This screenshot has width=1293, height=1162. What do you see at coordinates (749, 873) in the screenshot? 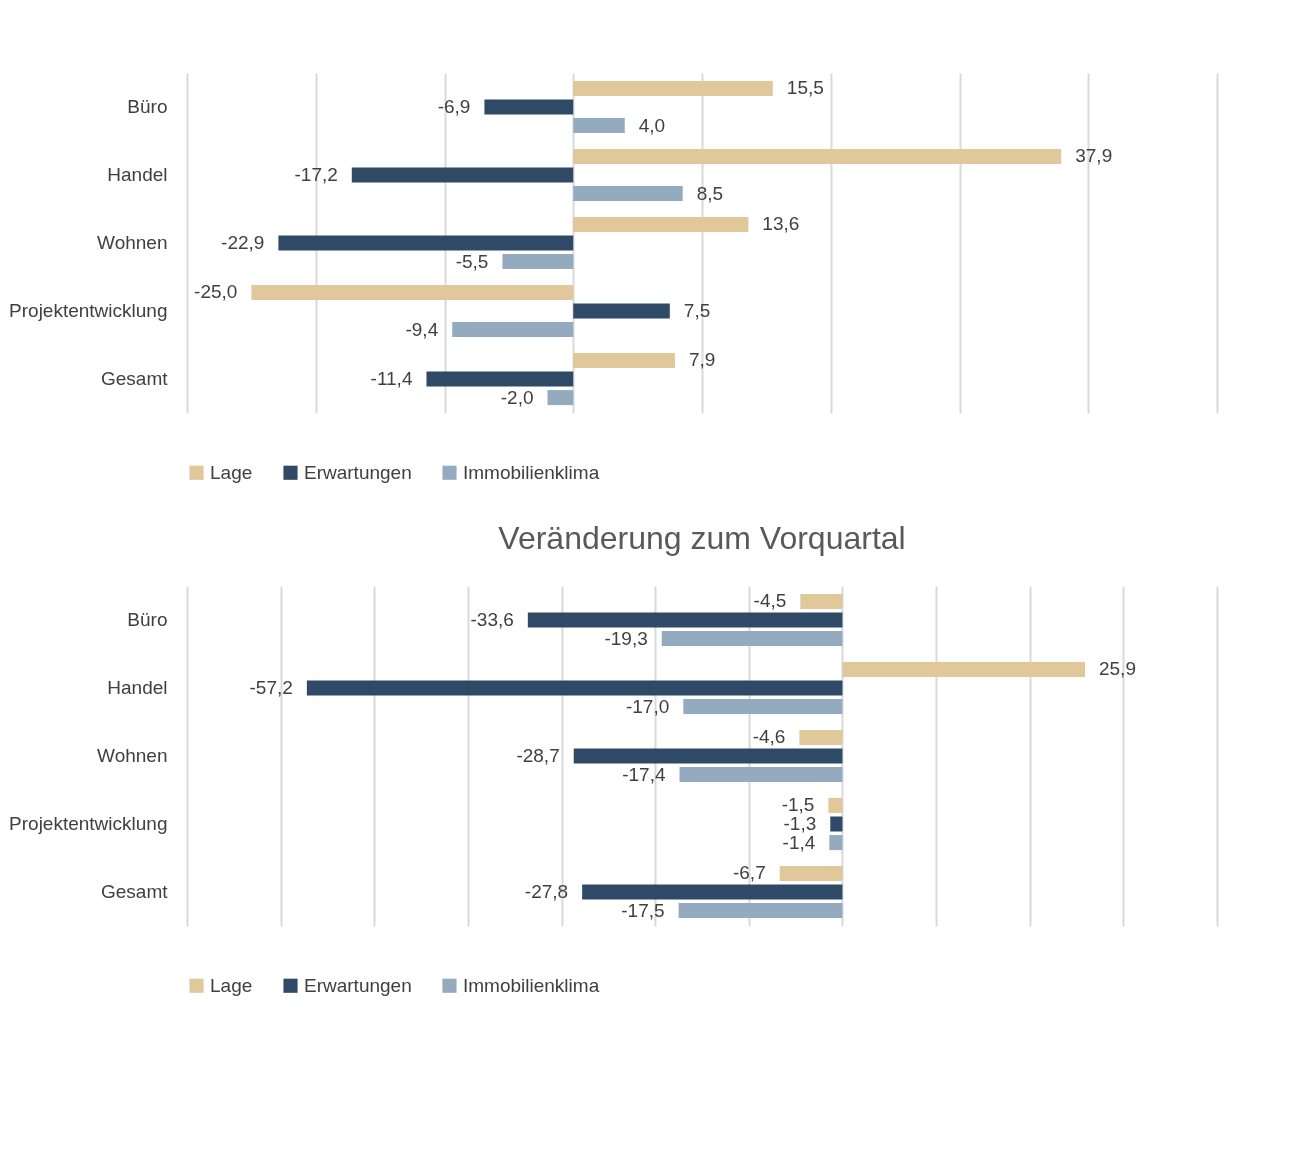
I see `data-label: -6,7` at bounding box center [749, 873].